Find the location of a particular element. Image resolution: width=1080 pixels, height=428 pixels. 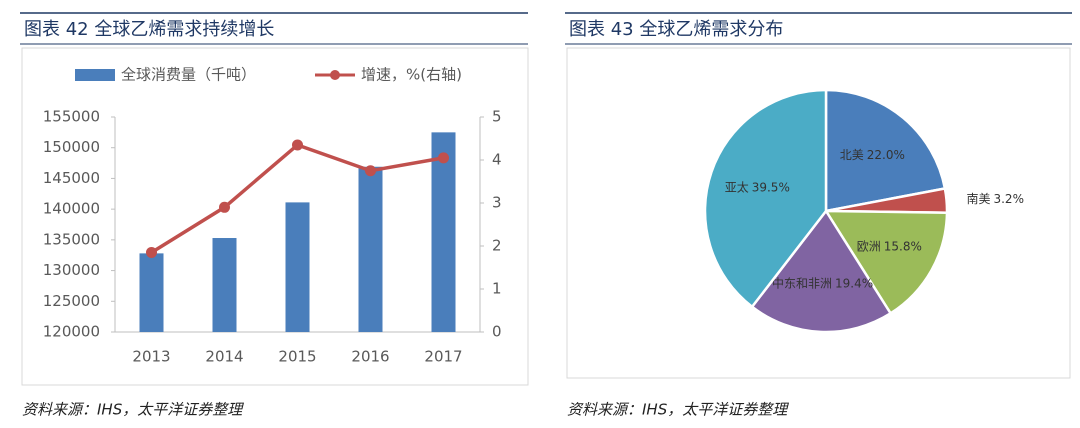

y2-tick-label: 2 is located at coordinates (497, 246).